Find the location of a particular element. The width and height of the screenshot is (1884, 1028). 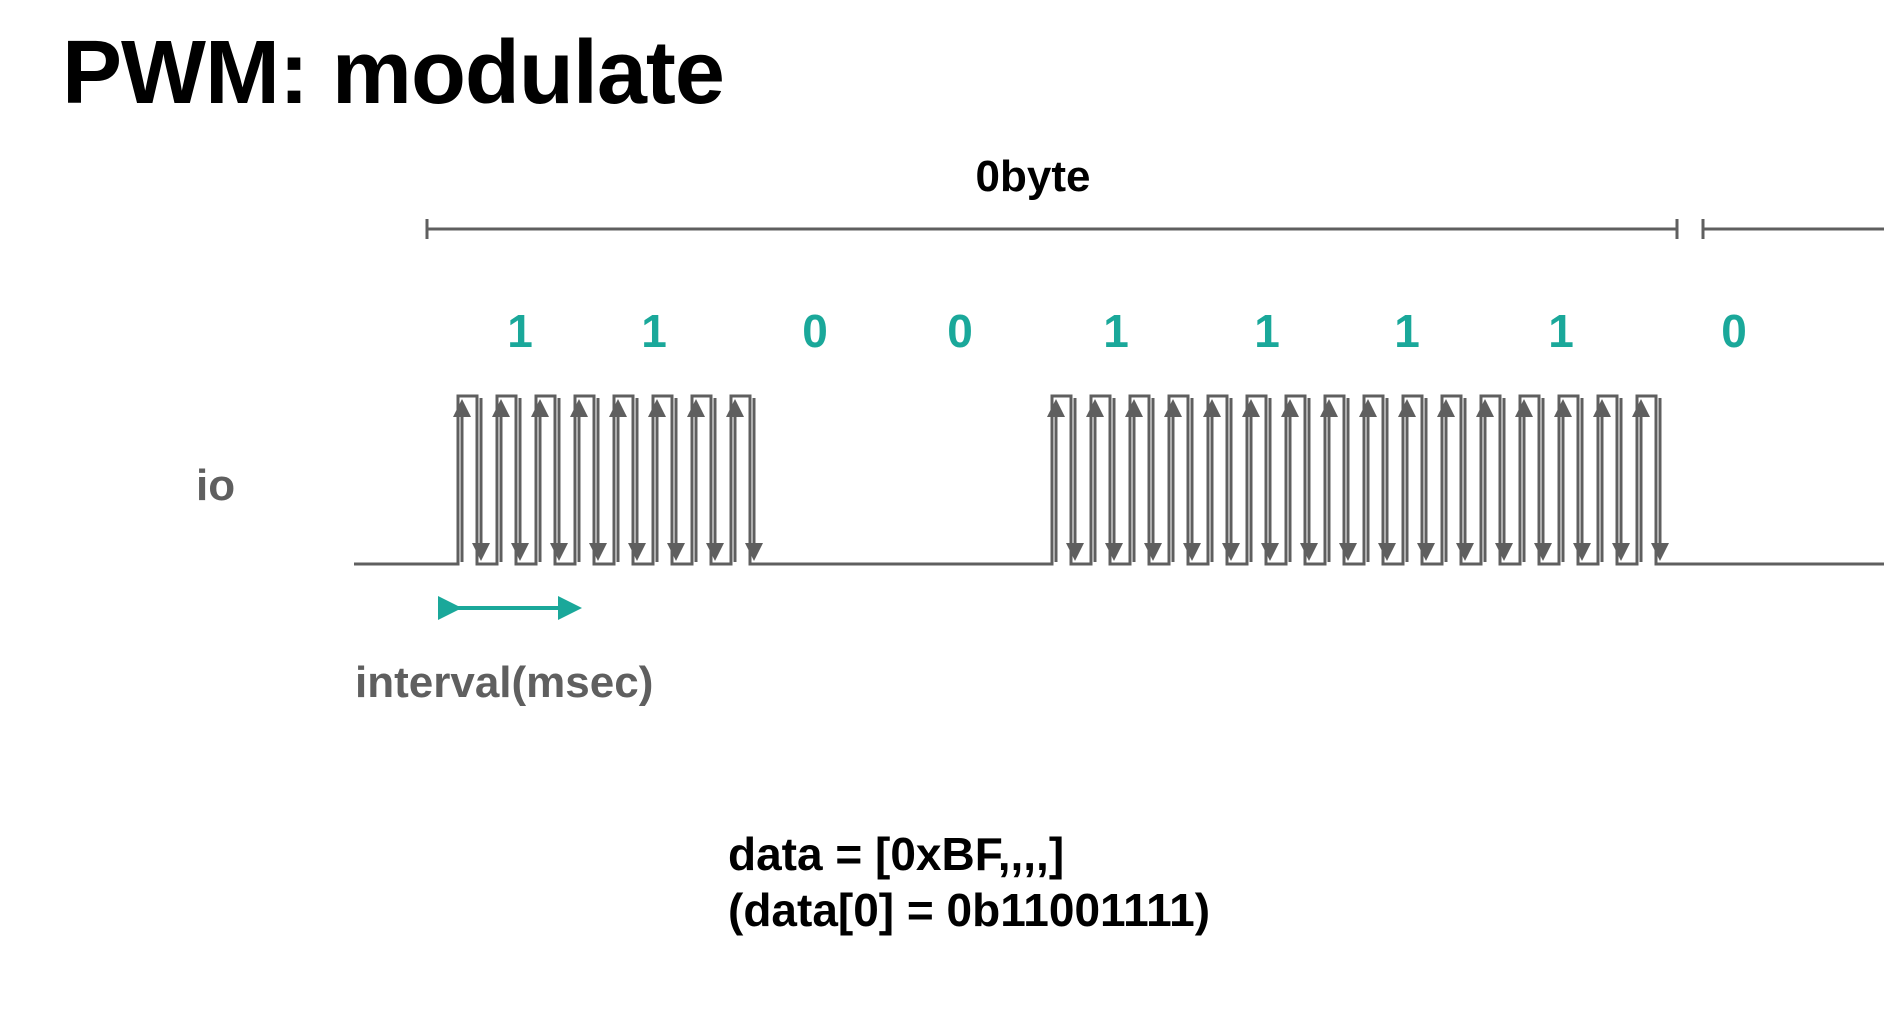

byte-span-bracket is located at coordinates (1052, 229).